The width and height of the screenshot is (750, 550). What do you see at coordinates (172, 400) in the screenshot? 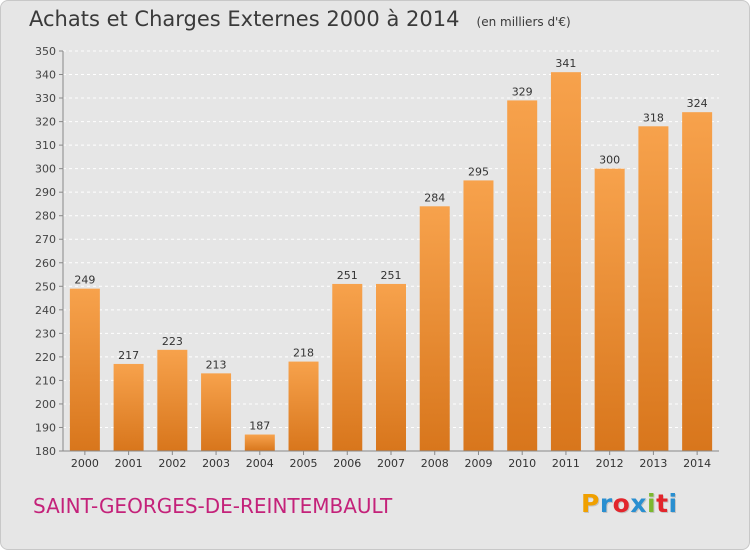
I see `bar-2002` at bounding box center [172, 400].